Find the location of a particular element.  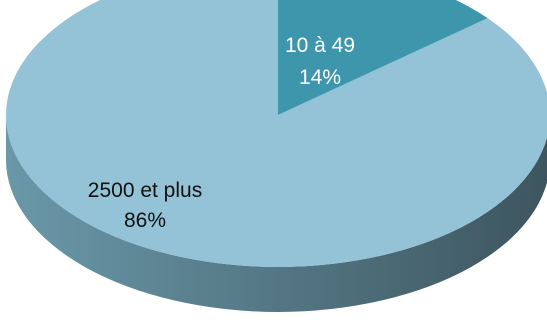

slice-label-2500-et-plus-category: 2500 et plus is located at coordinates (145, 190).